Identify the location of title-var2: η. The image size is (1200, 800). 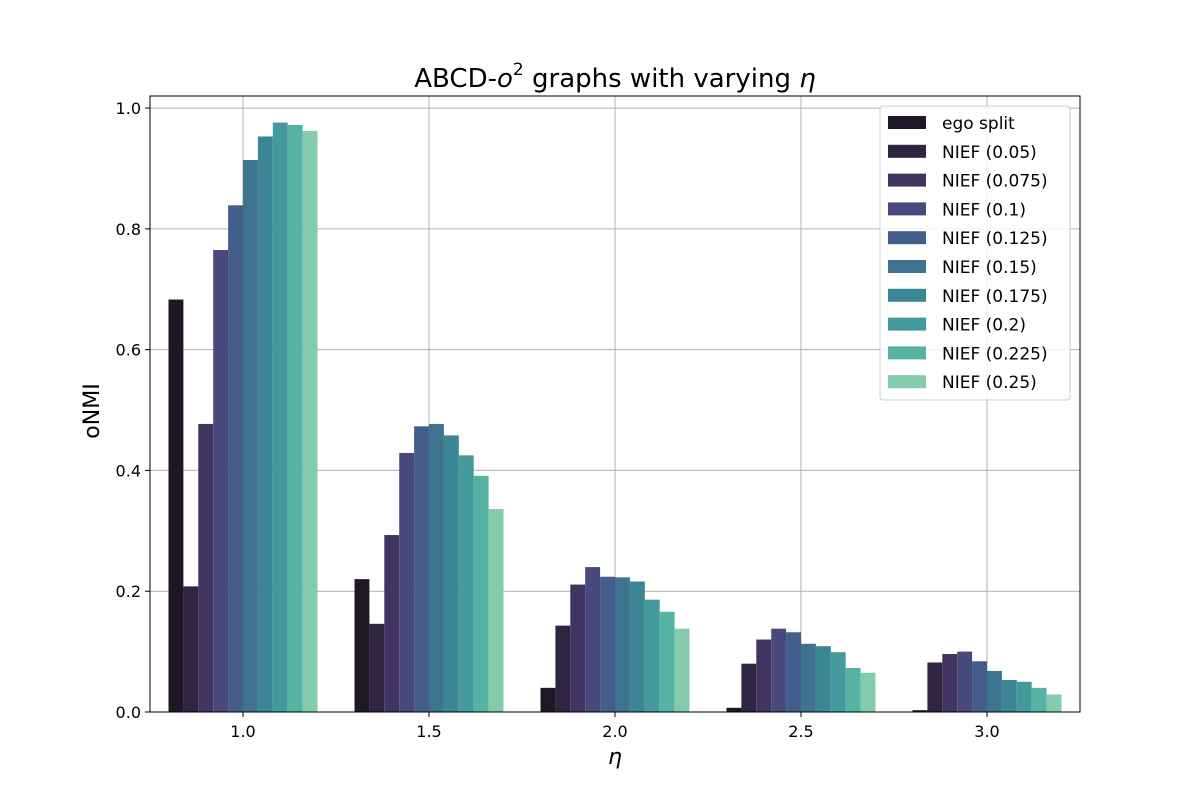
(807, 79).